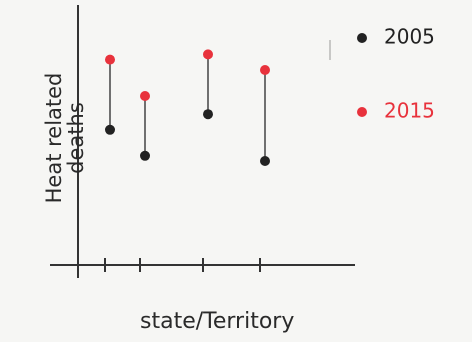 This screenshot has height=342, width=472. What do you see at coordinates (65, 138) in the screenshot?
I see `y-axis-label: Heat related deaths` at bounding box center [65, 138].